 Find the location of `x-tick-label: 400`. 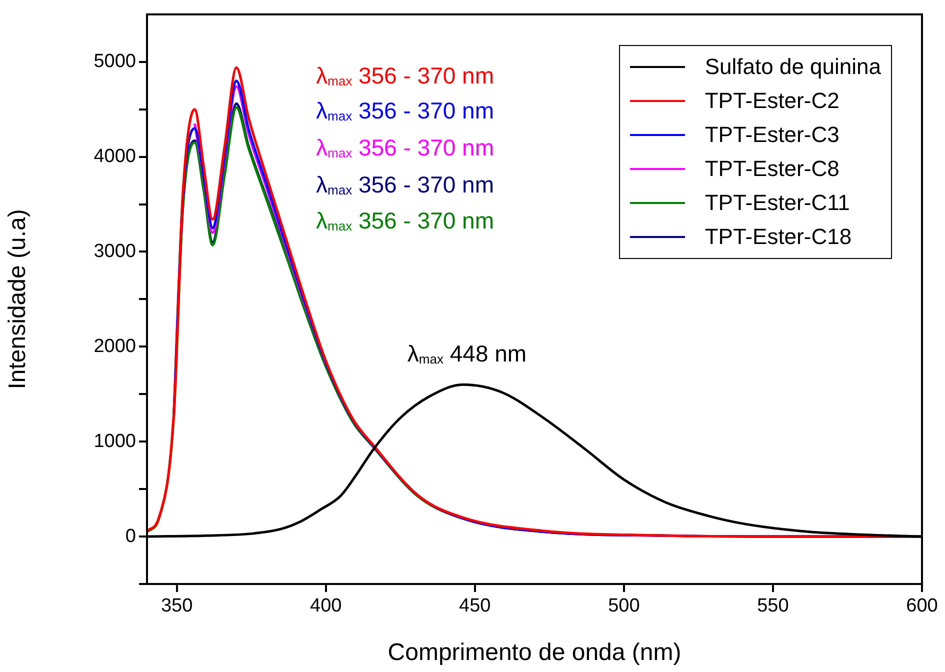

x-tick-label: 400 is located at coordinates (326, 606).